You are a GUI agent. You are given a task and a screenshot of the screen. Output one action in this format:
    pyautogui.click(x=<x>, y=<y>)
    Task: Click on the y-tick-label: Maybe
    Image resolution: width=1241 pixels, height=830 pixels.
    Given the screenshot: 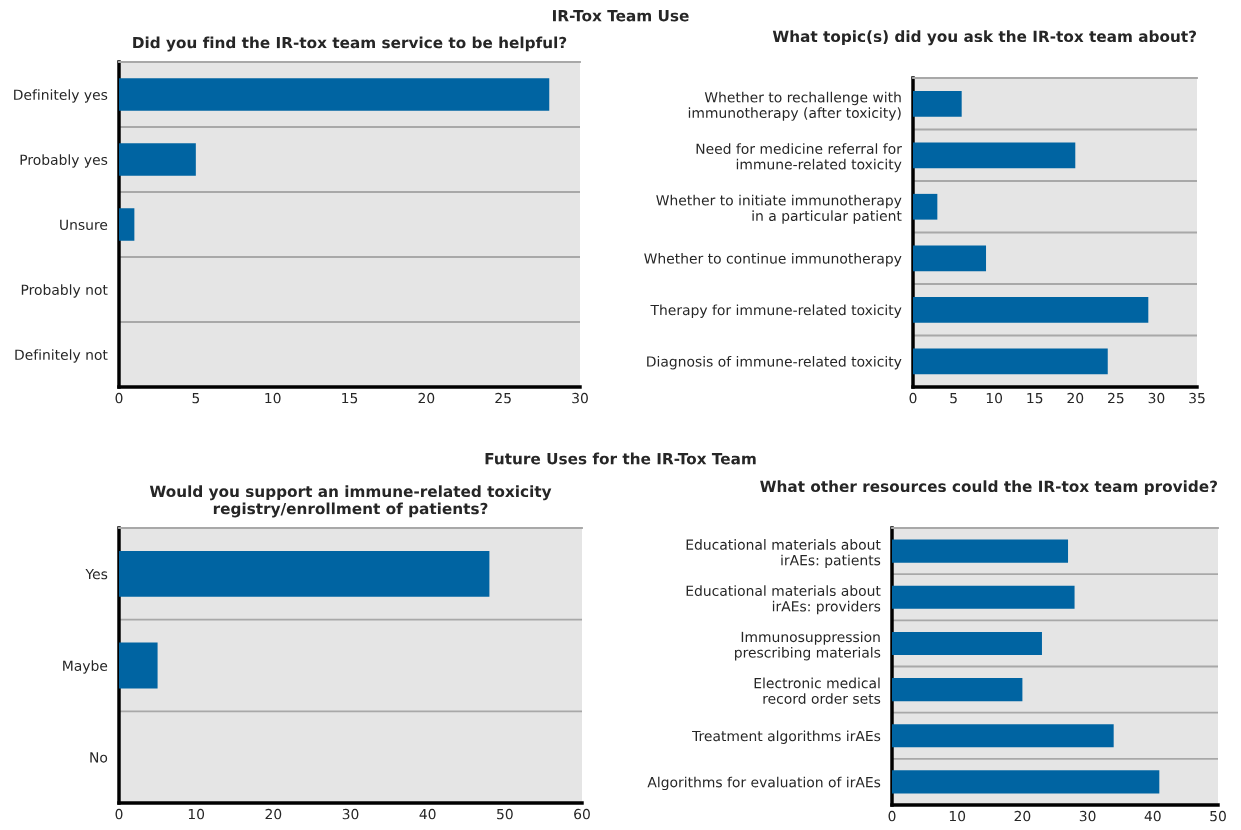 What is the action you would take?
    pyautogui.click(x=85, y=667)
    